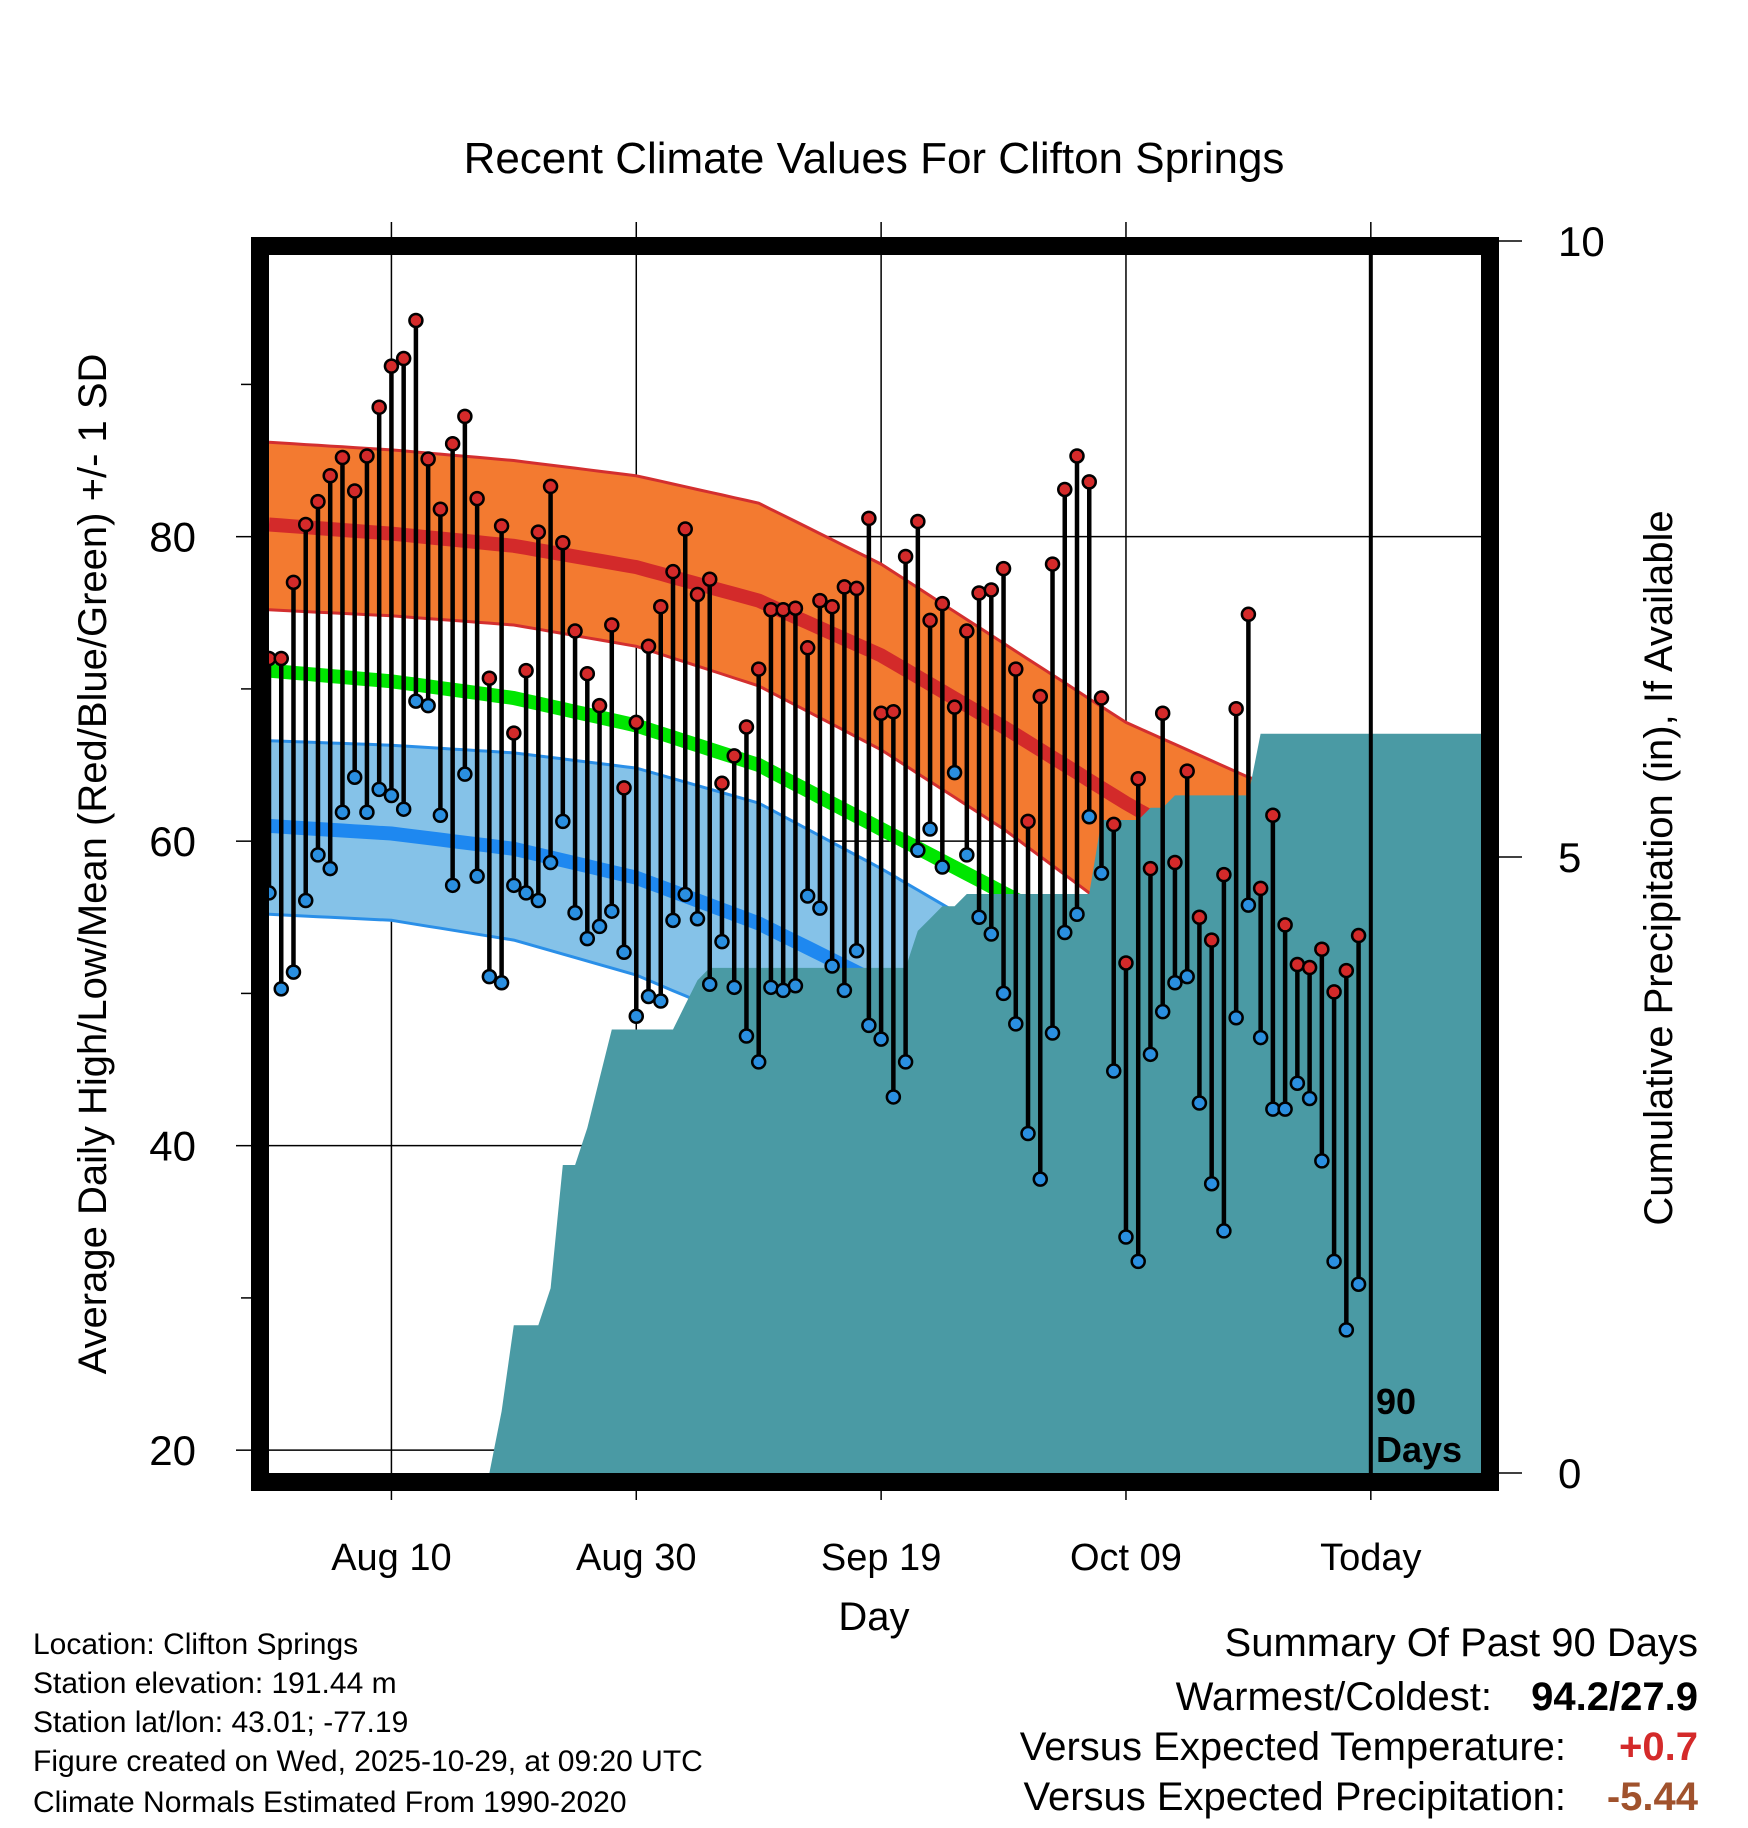 The height and width of the screenshot is (1828, 1748). Describe the element at coordinates (1370, 1558) in the screenshot. I see `x-tick-label: Today` at that location.